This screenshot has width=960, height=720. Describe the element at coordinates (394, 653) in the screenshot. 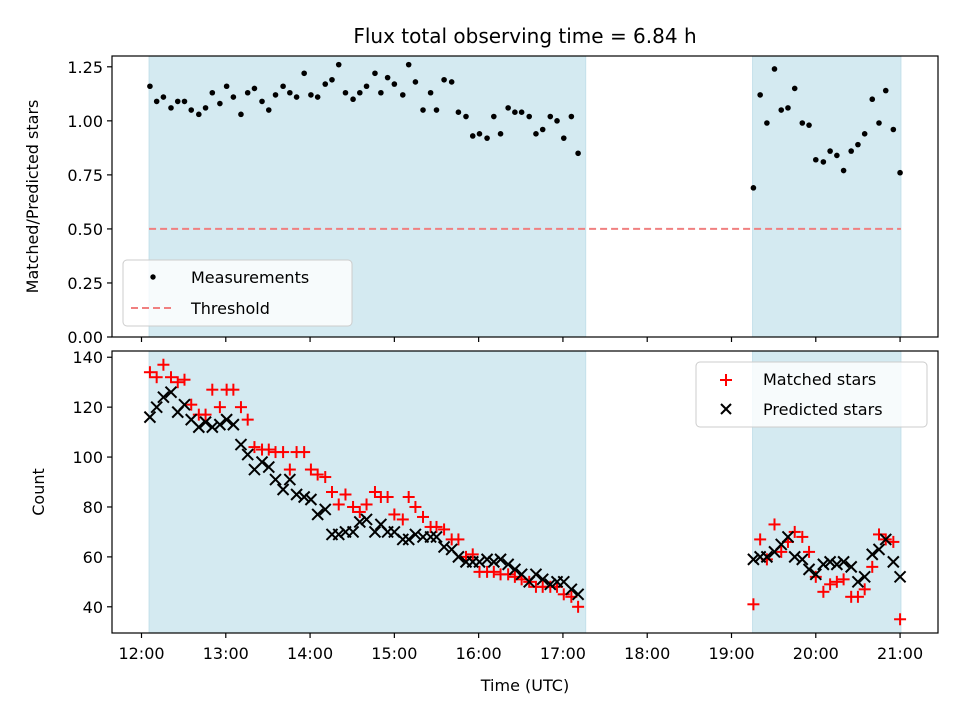

I see `x-tick-label: 15:00` at that location.